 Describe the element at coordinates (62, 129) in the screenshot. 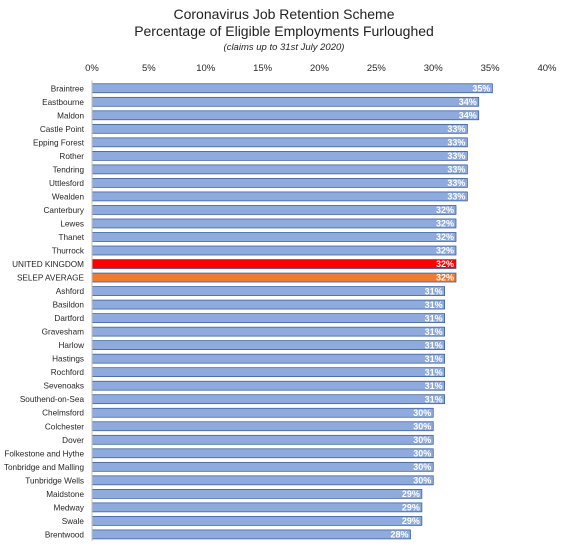

I see `category-label: Castle Point` at that location.